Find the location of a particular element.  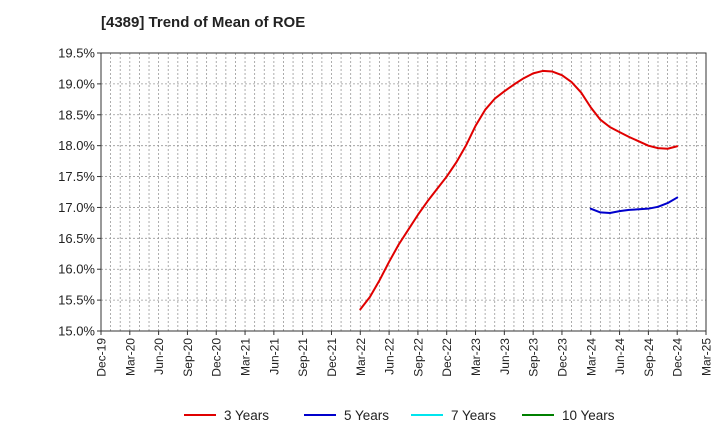

x-tick-label: Sep-21 is located at coordinates (303, 357).